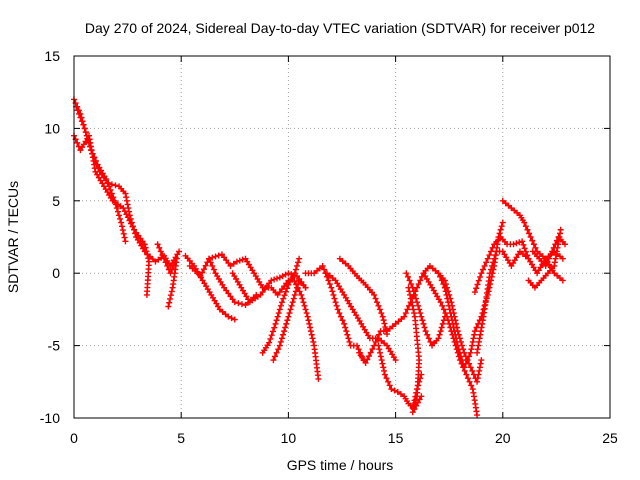 The height and width of the screenshot is (480, 640). I want to click on x-tick-label: 20, so click(503, 438).